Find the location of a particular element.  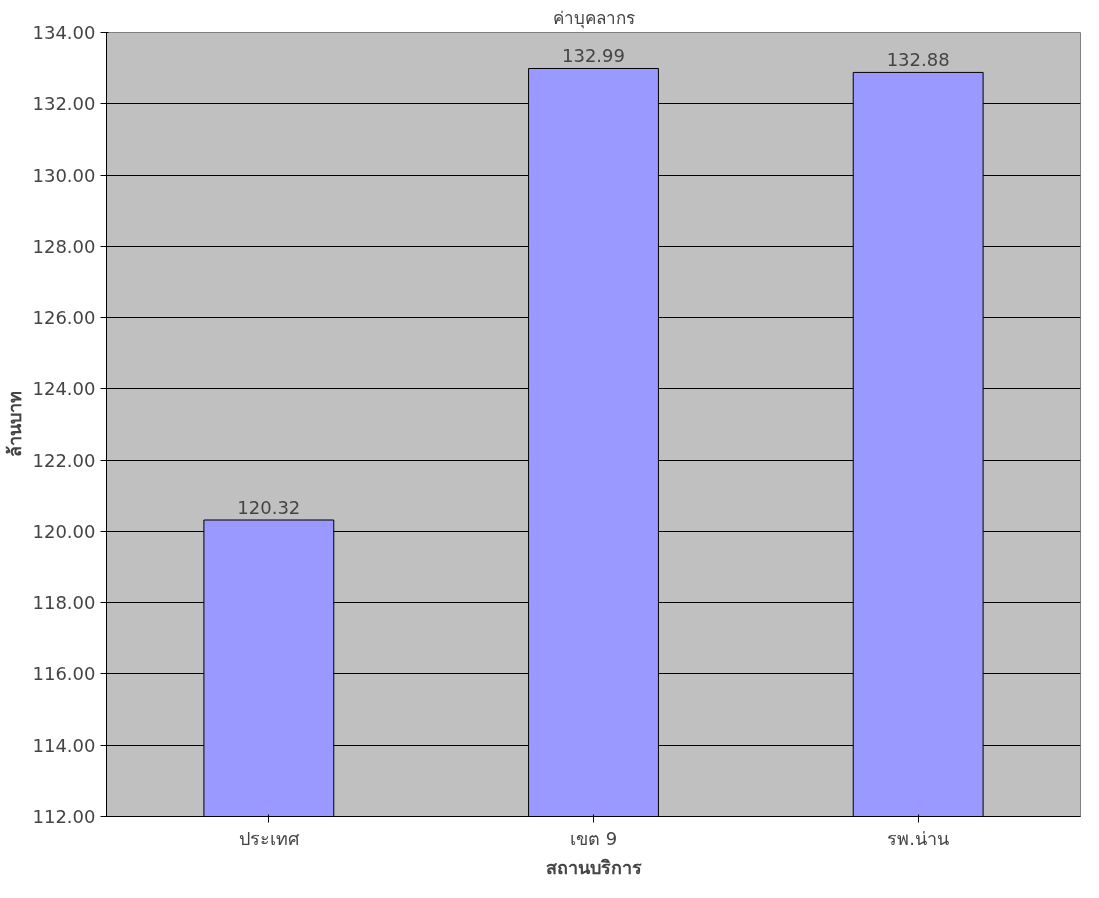

chart-title: ค่าบุคลากร is located at coordinates (593, 18).